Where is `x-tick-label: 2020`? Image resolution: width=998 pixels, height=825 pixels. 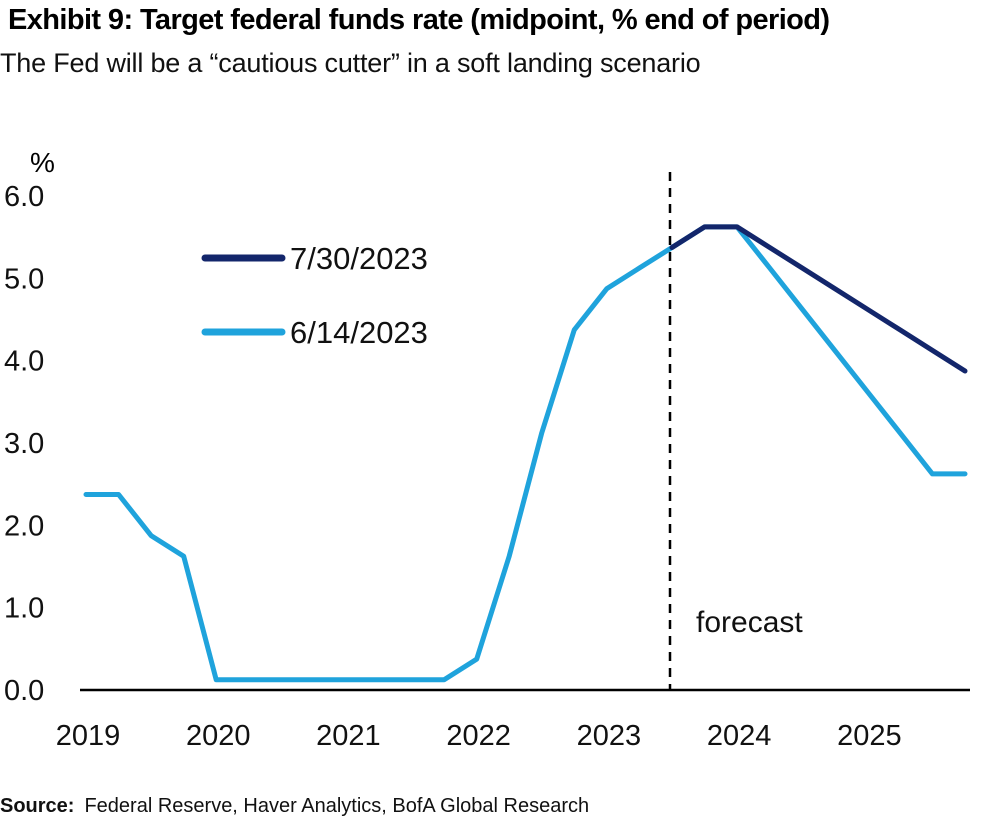 x-tick-label: 2020 is located at coordinates (218, 736).